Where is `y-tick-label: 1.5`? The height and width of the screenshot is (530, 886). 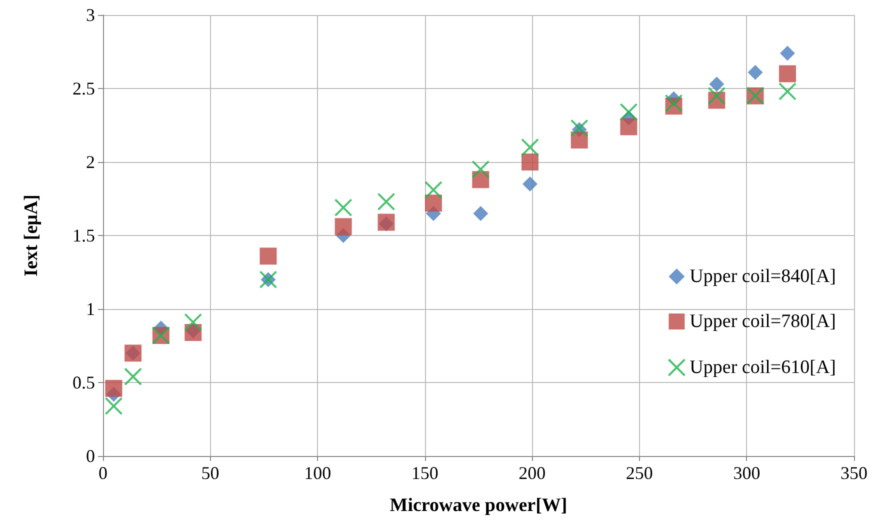
y-tick-label: 1.5 is located at coordinates (83, 236).